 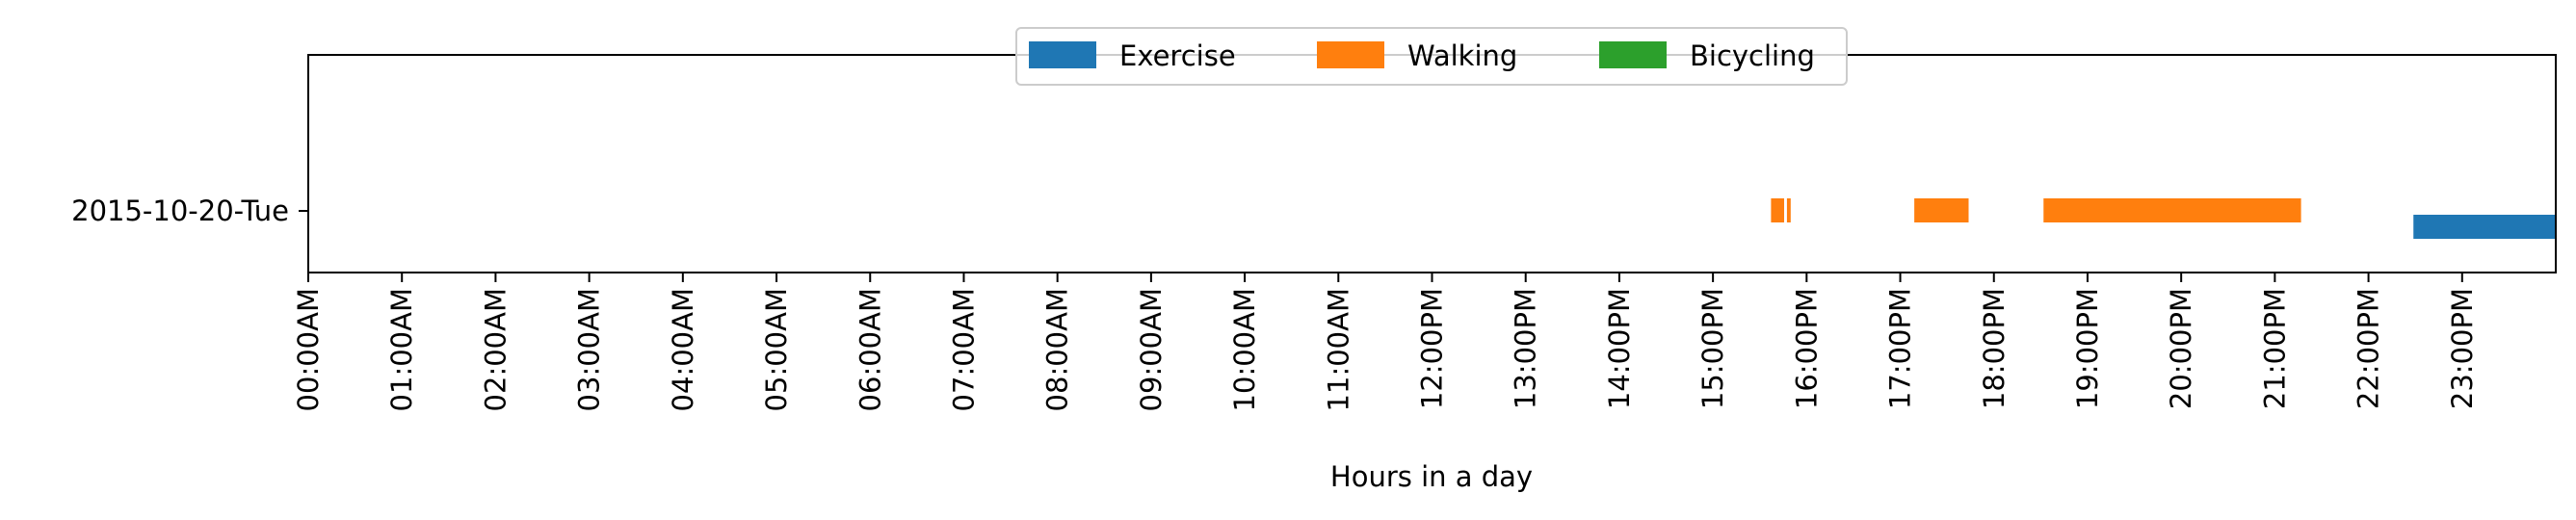 What do you see at coordinates (308, 349) in the screenshot?
I see `x-tick-label: 00:00AM` at bounding box center [308, 349].